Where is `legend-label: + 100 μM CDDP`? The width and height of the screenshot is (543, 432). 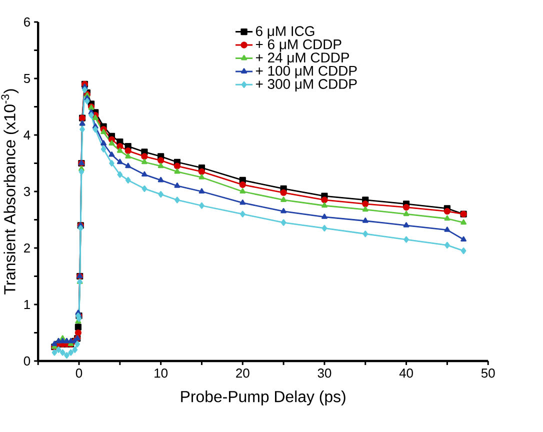 legend-label: + 100 μM CDDP is located at coordinates (306, 72).